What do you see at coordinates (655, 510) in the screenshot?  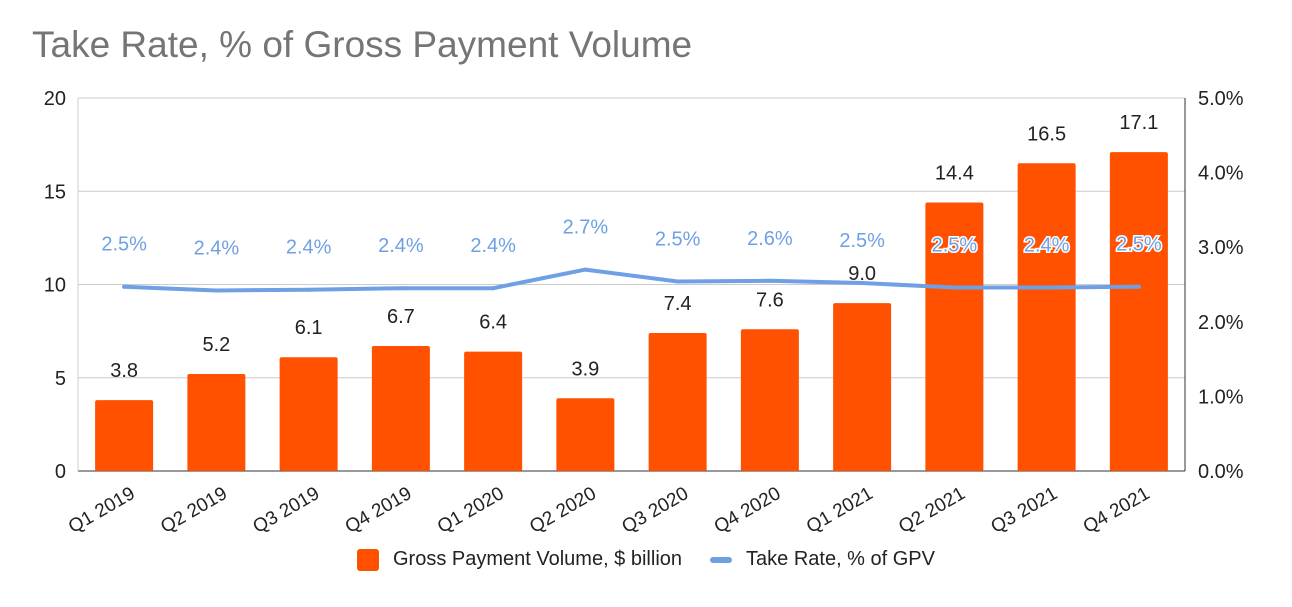 I see `x-tick-label: Q3 2020` at bounding box center [655, 510].